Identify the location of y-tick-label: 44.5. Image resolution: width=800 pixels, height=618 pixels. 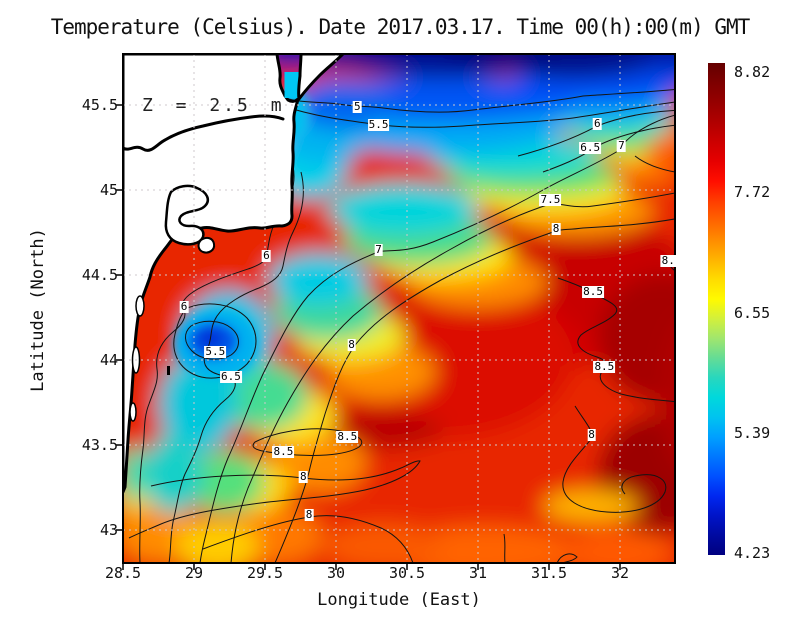
(99, 275).